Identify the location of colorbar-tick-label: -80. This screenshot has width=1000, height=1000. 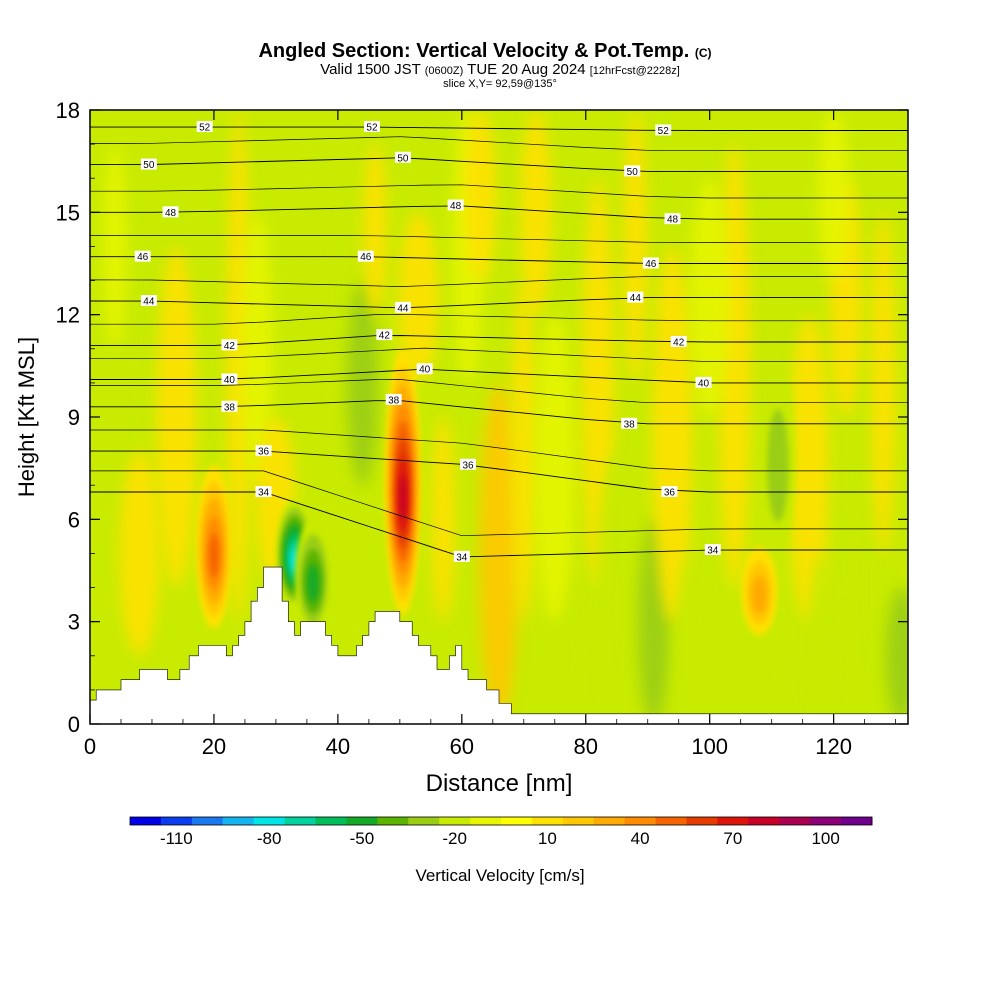
(269, 838).